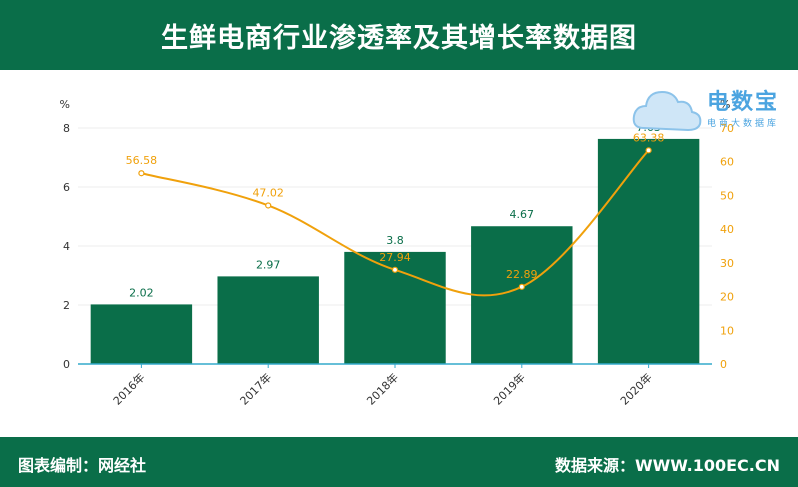 Image resolution: width=798 pixels, height=487 pixels. Describe the element at coordinates (268, 264) in the screenshot. I see `bar-value-label: 2.97` at that location.